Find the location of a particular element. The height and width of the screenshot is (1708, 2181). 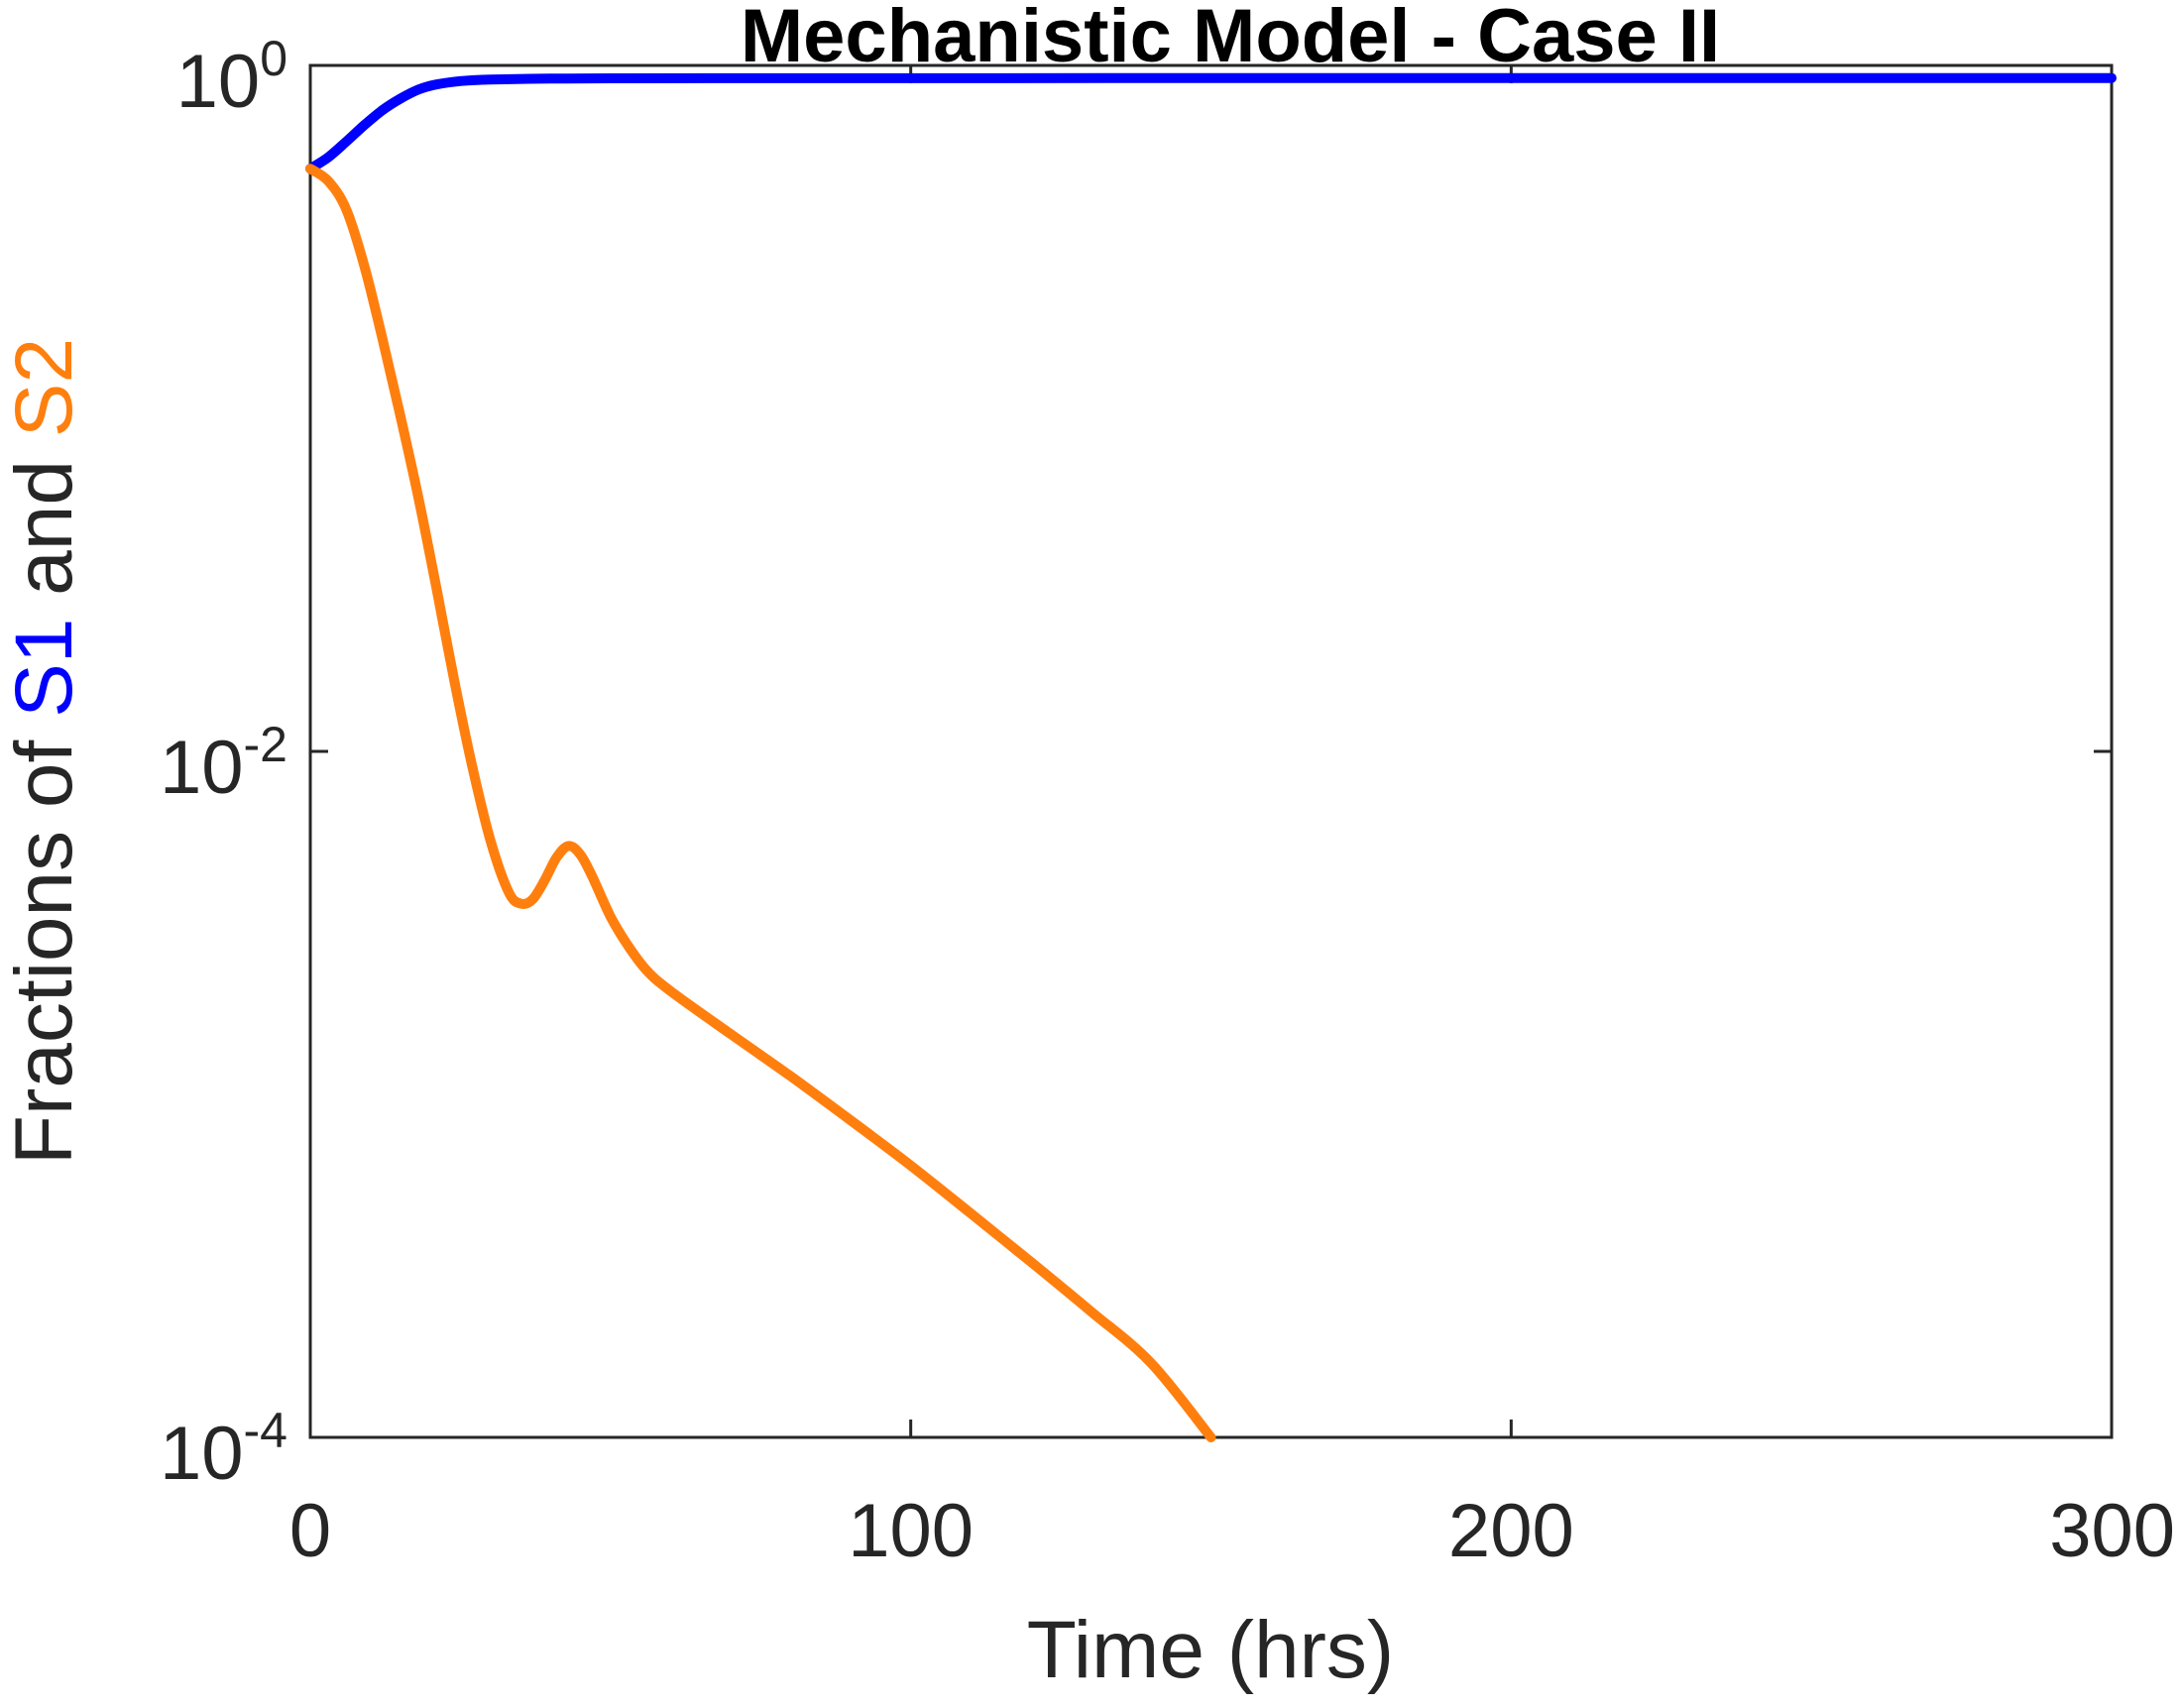

y-axis-label: Fractions of S1 and S2 is located at coordinates (44, 751).